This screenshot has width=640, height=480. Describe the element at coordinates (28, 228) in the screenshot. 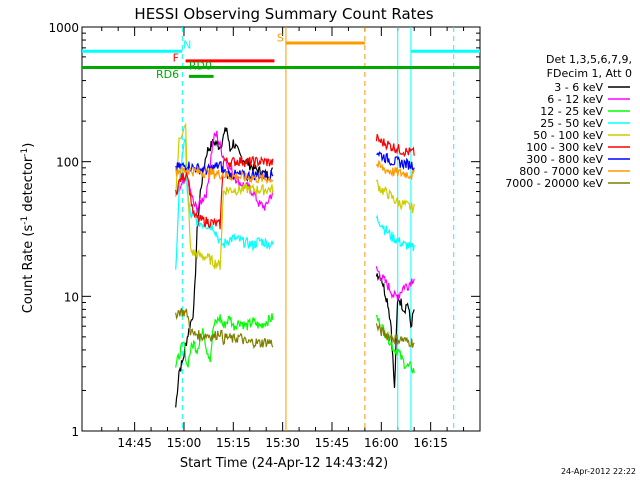

I see `y-axis-label: Count Rate (s-1 detector-1)` at that location.